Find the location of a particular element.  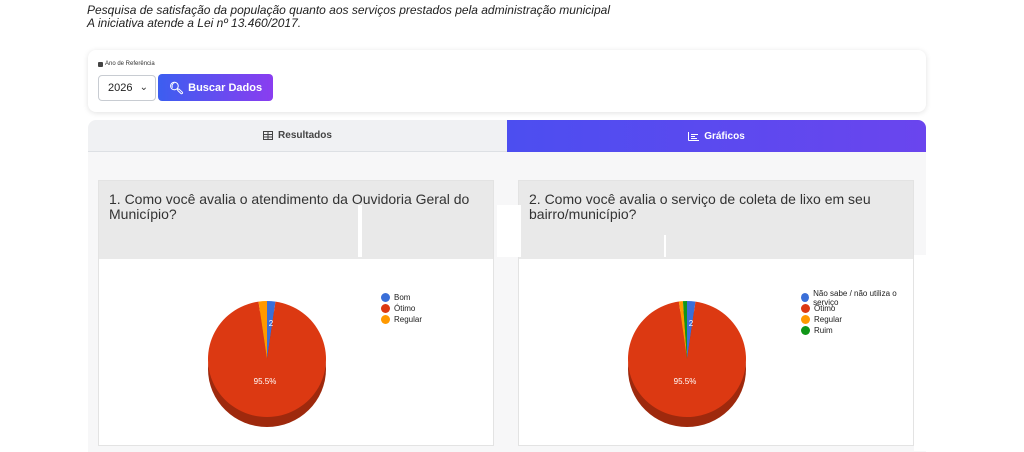

legend-item: Ruim is located at coordinates (857, 330).